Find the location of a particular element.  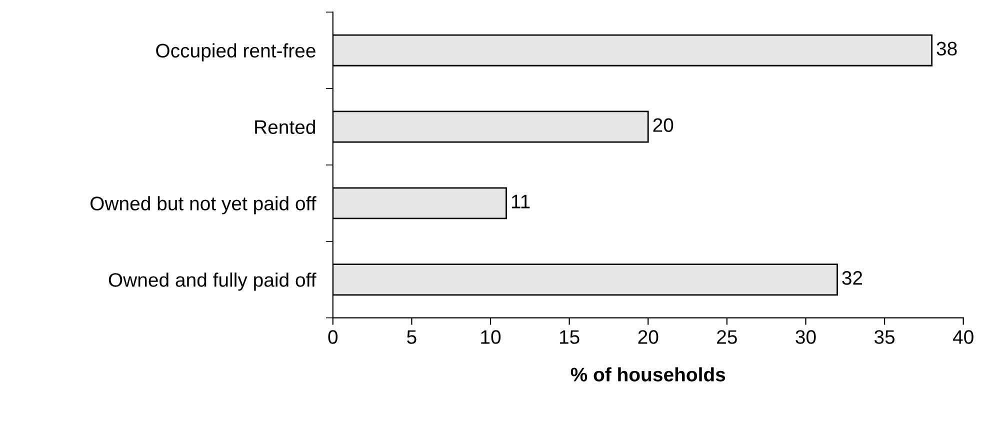

x-tick-label: 0 is located at coordinates (333, 337).